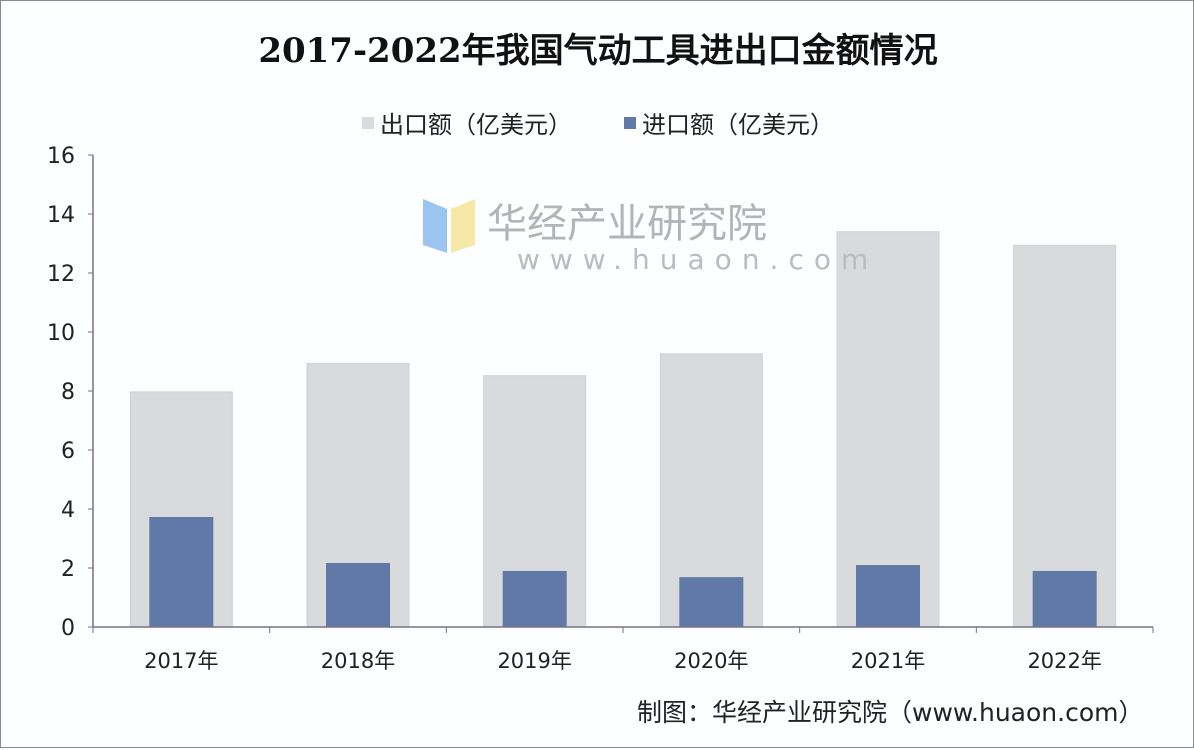 The image size is (1194, 750). Describe the element at coordinates (890, 712) in the screenshot. I see `source-note: 制图：华经产业研究院（www.huaon.com）` at that location.